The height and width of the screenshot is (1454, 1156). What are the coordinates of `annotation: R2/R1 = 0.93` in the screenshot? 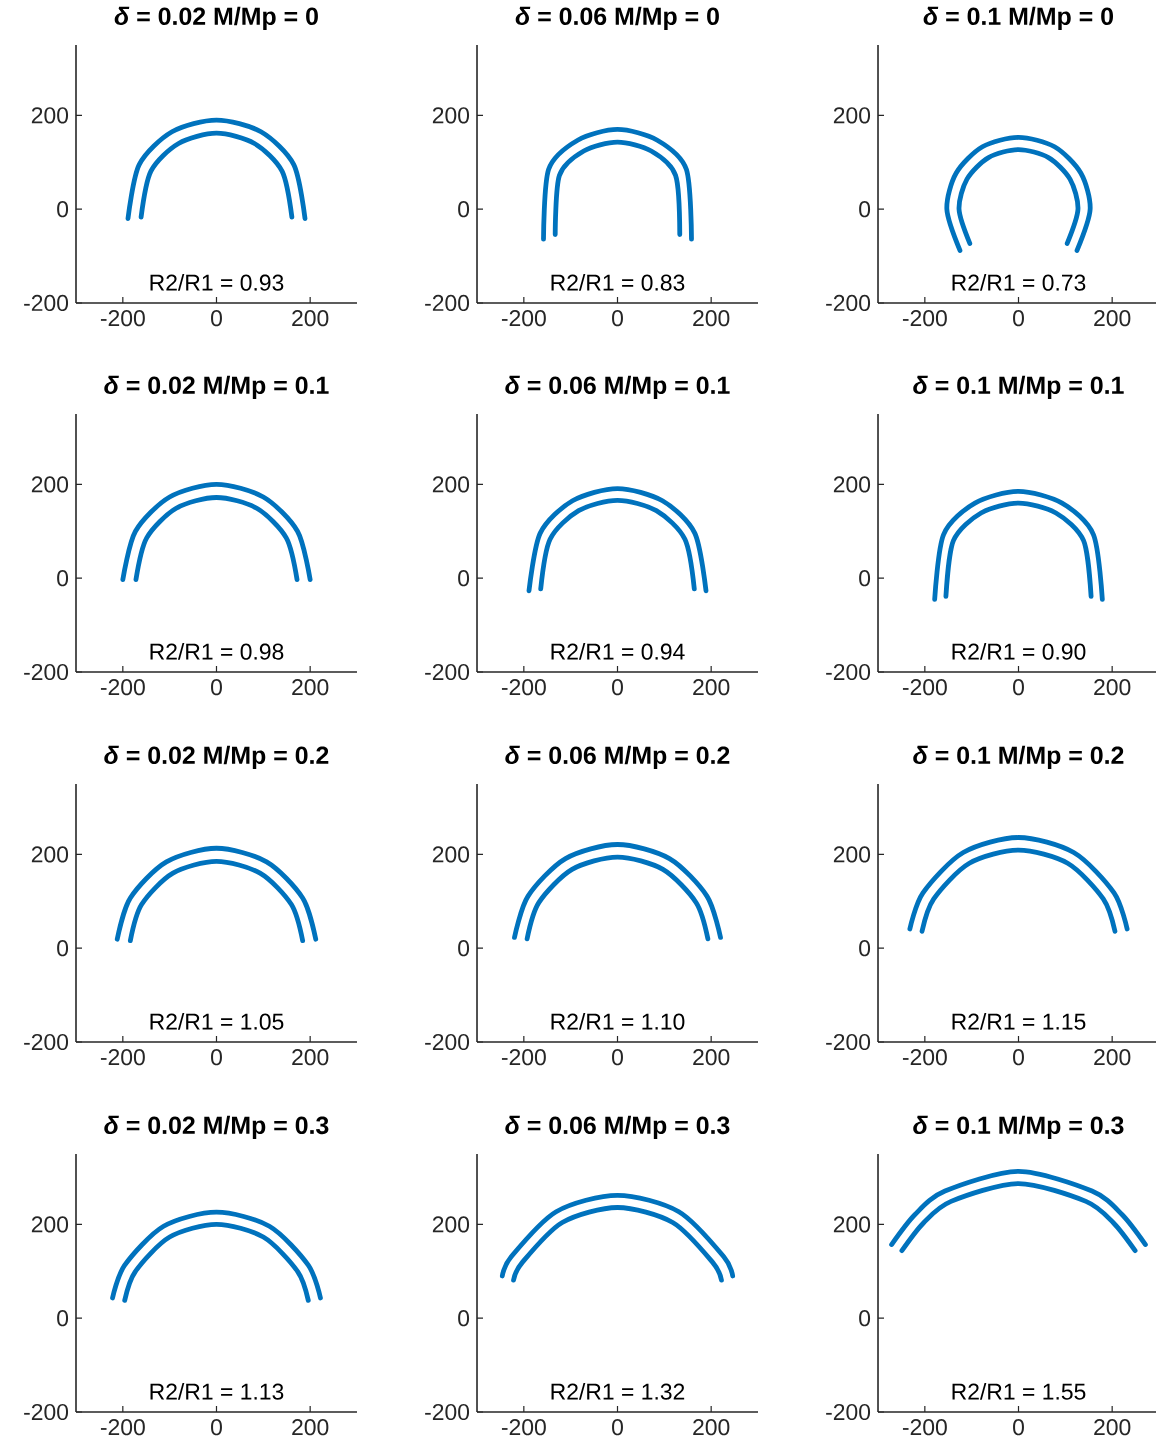 It's located at (217, 282).